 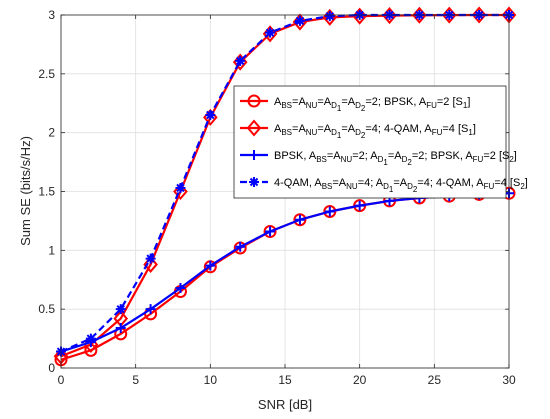 I want to click on y-tick-label: 1.5, so click(x=46, y=192).